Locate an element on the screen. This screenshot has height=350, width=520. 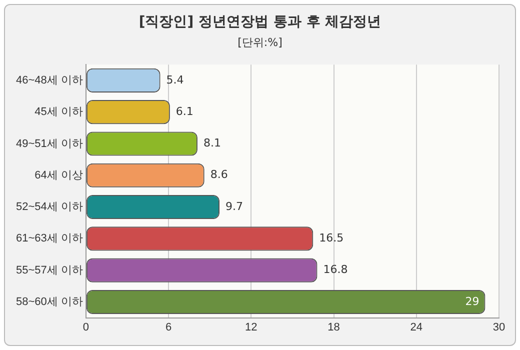
data-label: 9.7 is located at coordinates (235, 206).